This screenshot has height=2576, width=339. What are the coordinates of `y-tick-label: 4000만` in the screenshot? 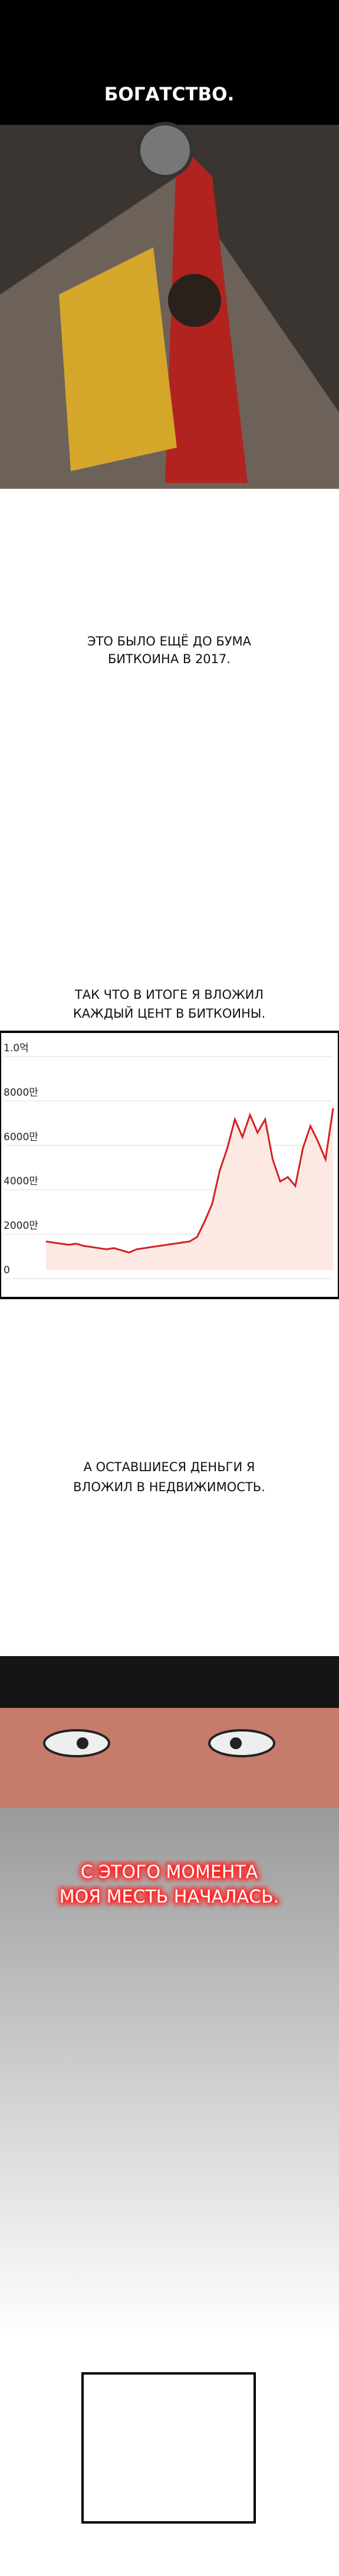 It's located at (21, 1181).